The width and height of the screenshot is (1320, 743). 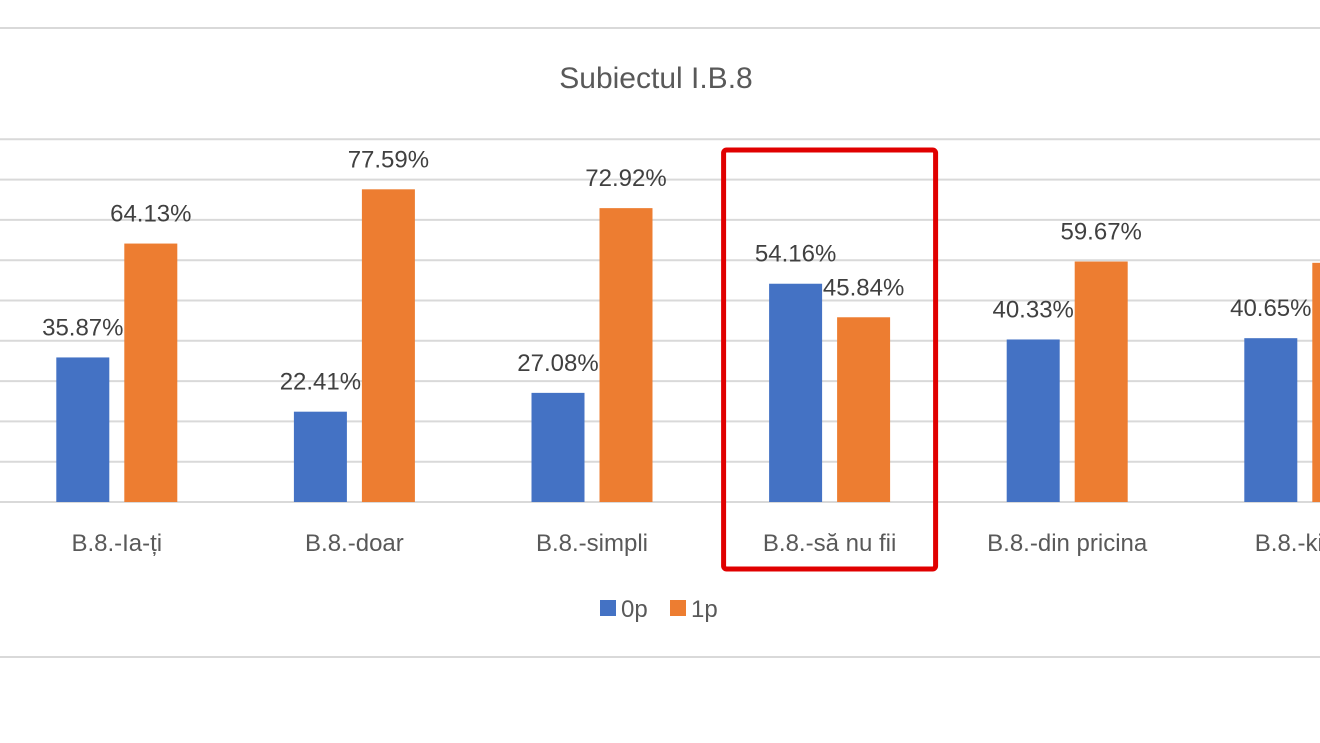 I want to click on data-label-0p: 27.08%, so click(x=557, y=363).